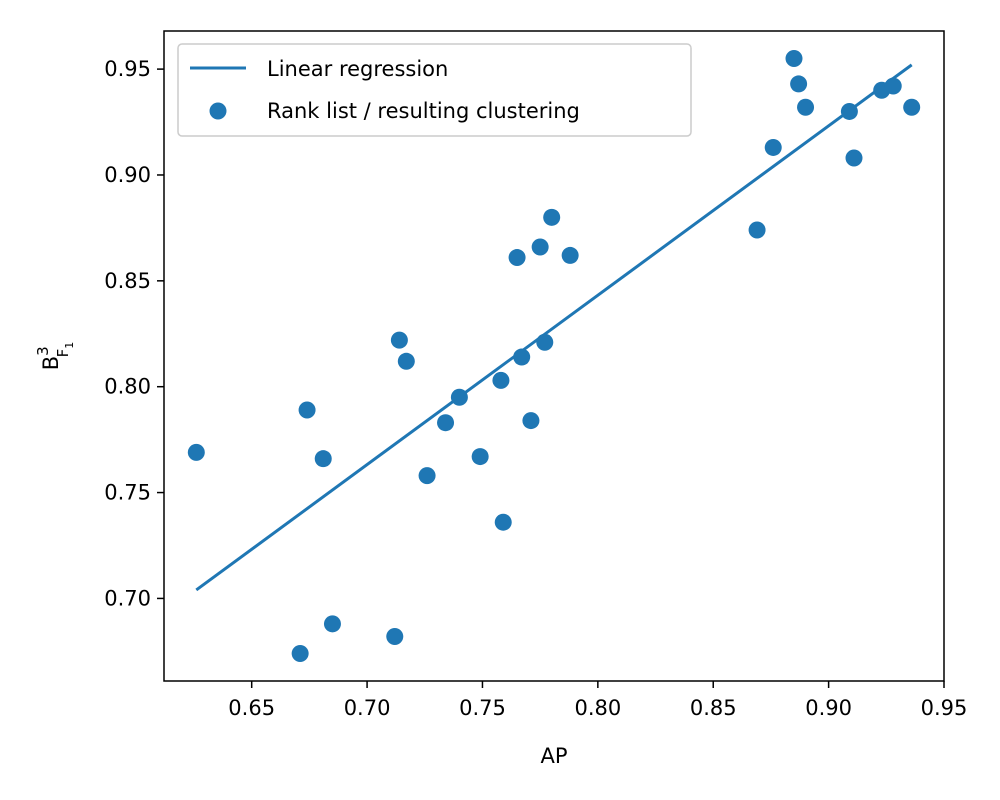 This screenshot has height=800, width=1000. I want to click on y-tick-label: 0.75, so click(127, 493).